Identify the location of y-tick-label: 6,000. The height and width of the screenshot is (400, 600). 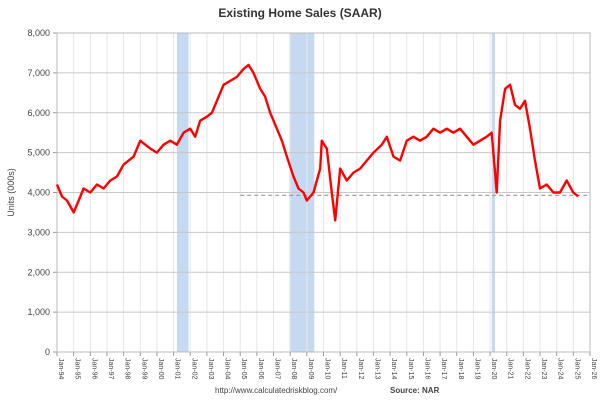
(38, 113).